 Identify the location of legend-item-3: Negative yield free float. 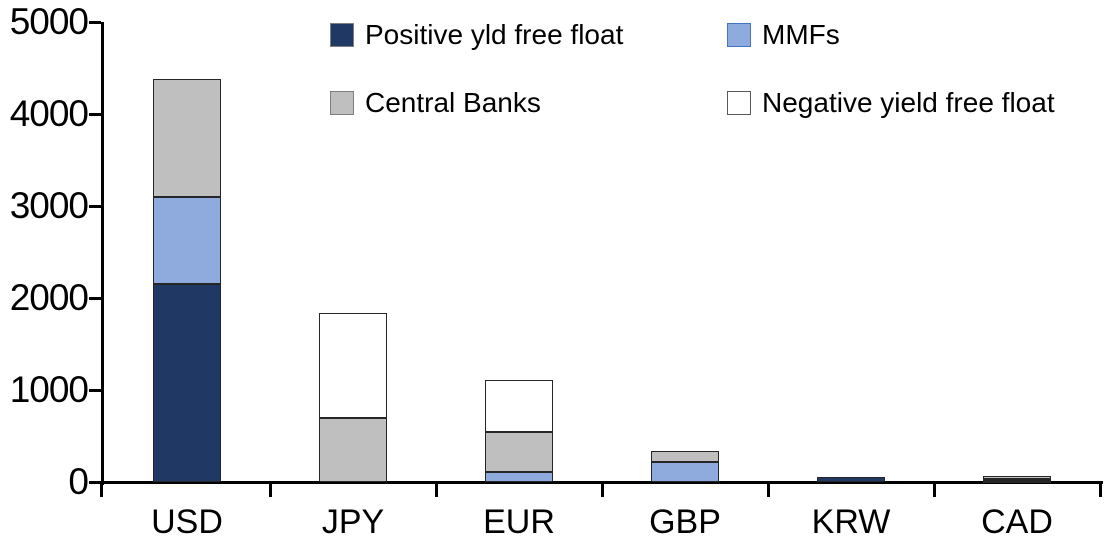
(891, 103).